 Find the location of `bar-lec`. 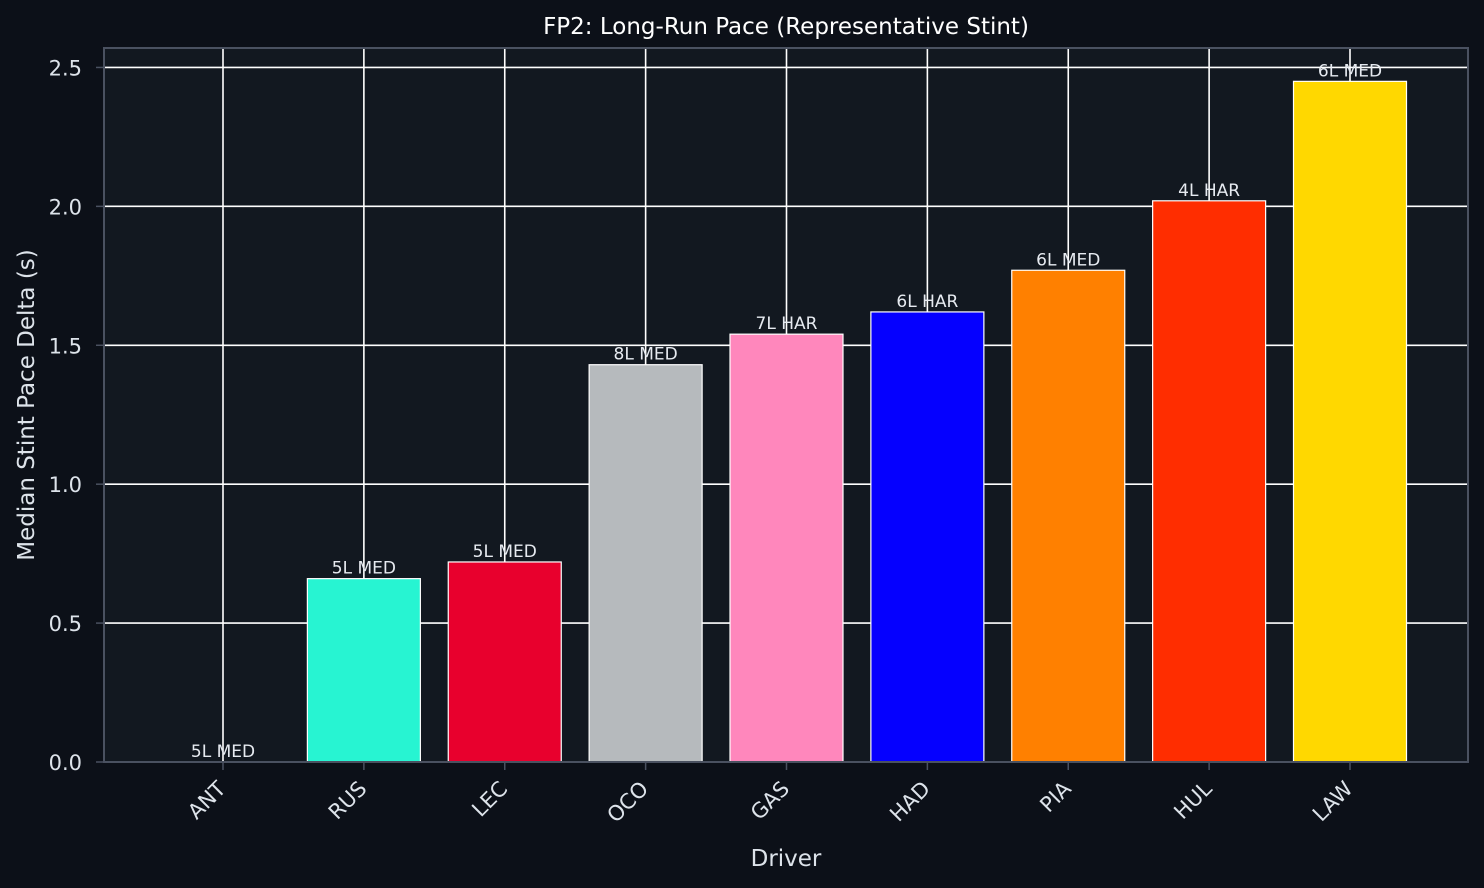

bar-lec is located at coordinates (504, 662).